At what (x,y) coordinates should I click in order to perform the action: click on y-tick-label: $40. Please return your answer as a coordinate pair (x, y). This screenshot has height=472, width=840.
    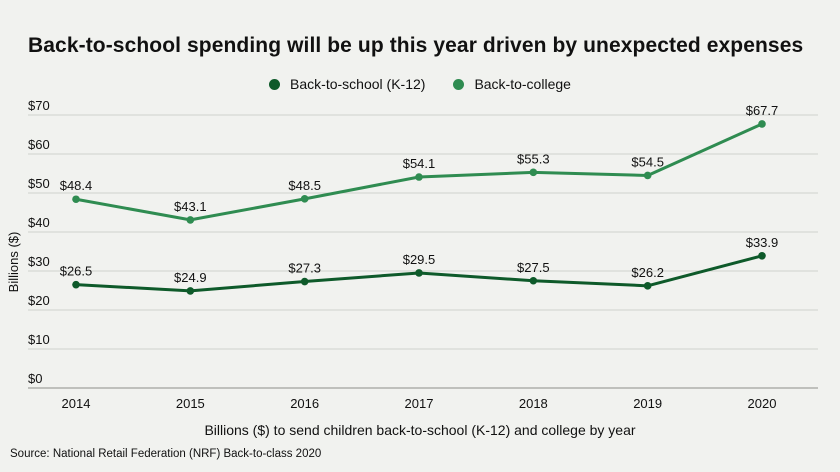
    Looking at the image, I should click on (39, 222).